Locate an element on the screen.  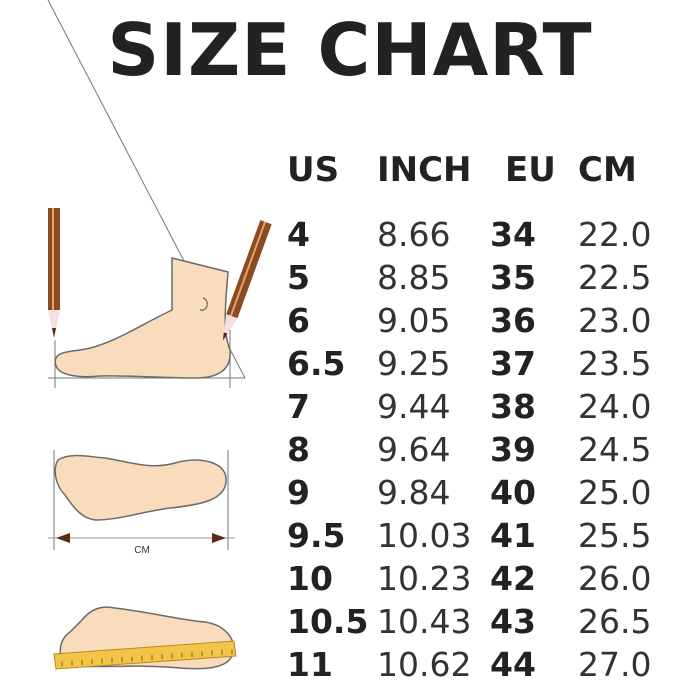
cell-inch: 10.23 is located at coordinates (424, 578).